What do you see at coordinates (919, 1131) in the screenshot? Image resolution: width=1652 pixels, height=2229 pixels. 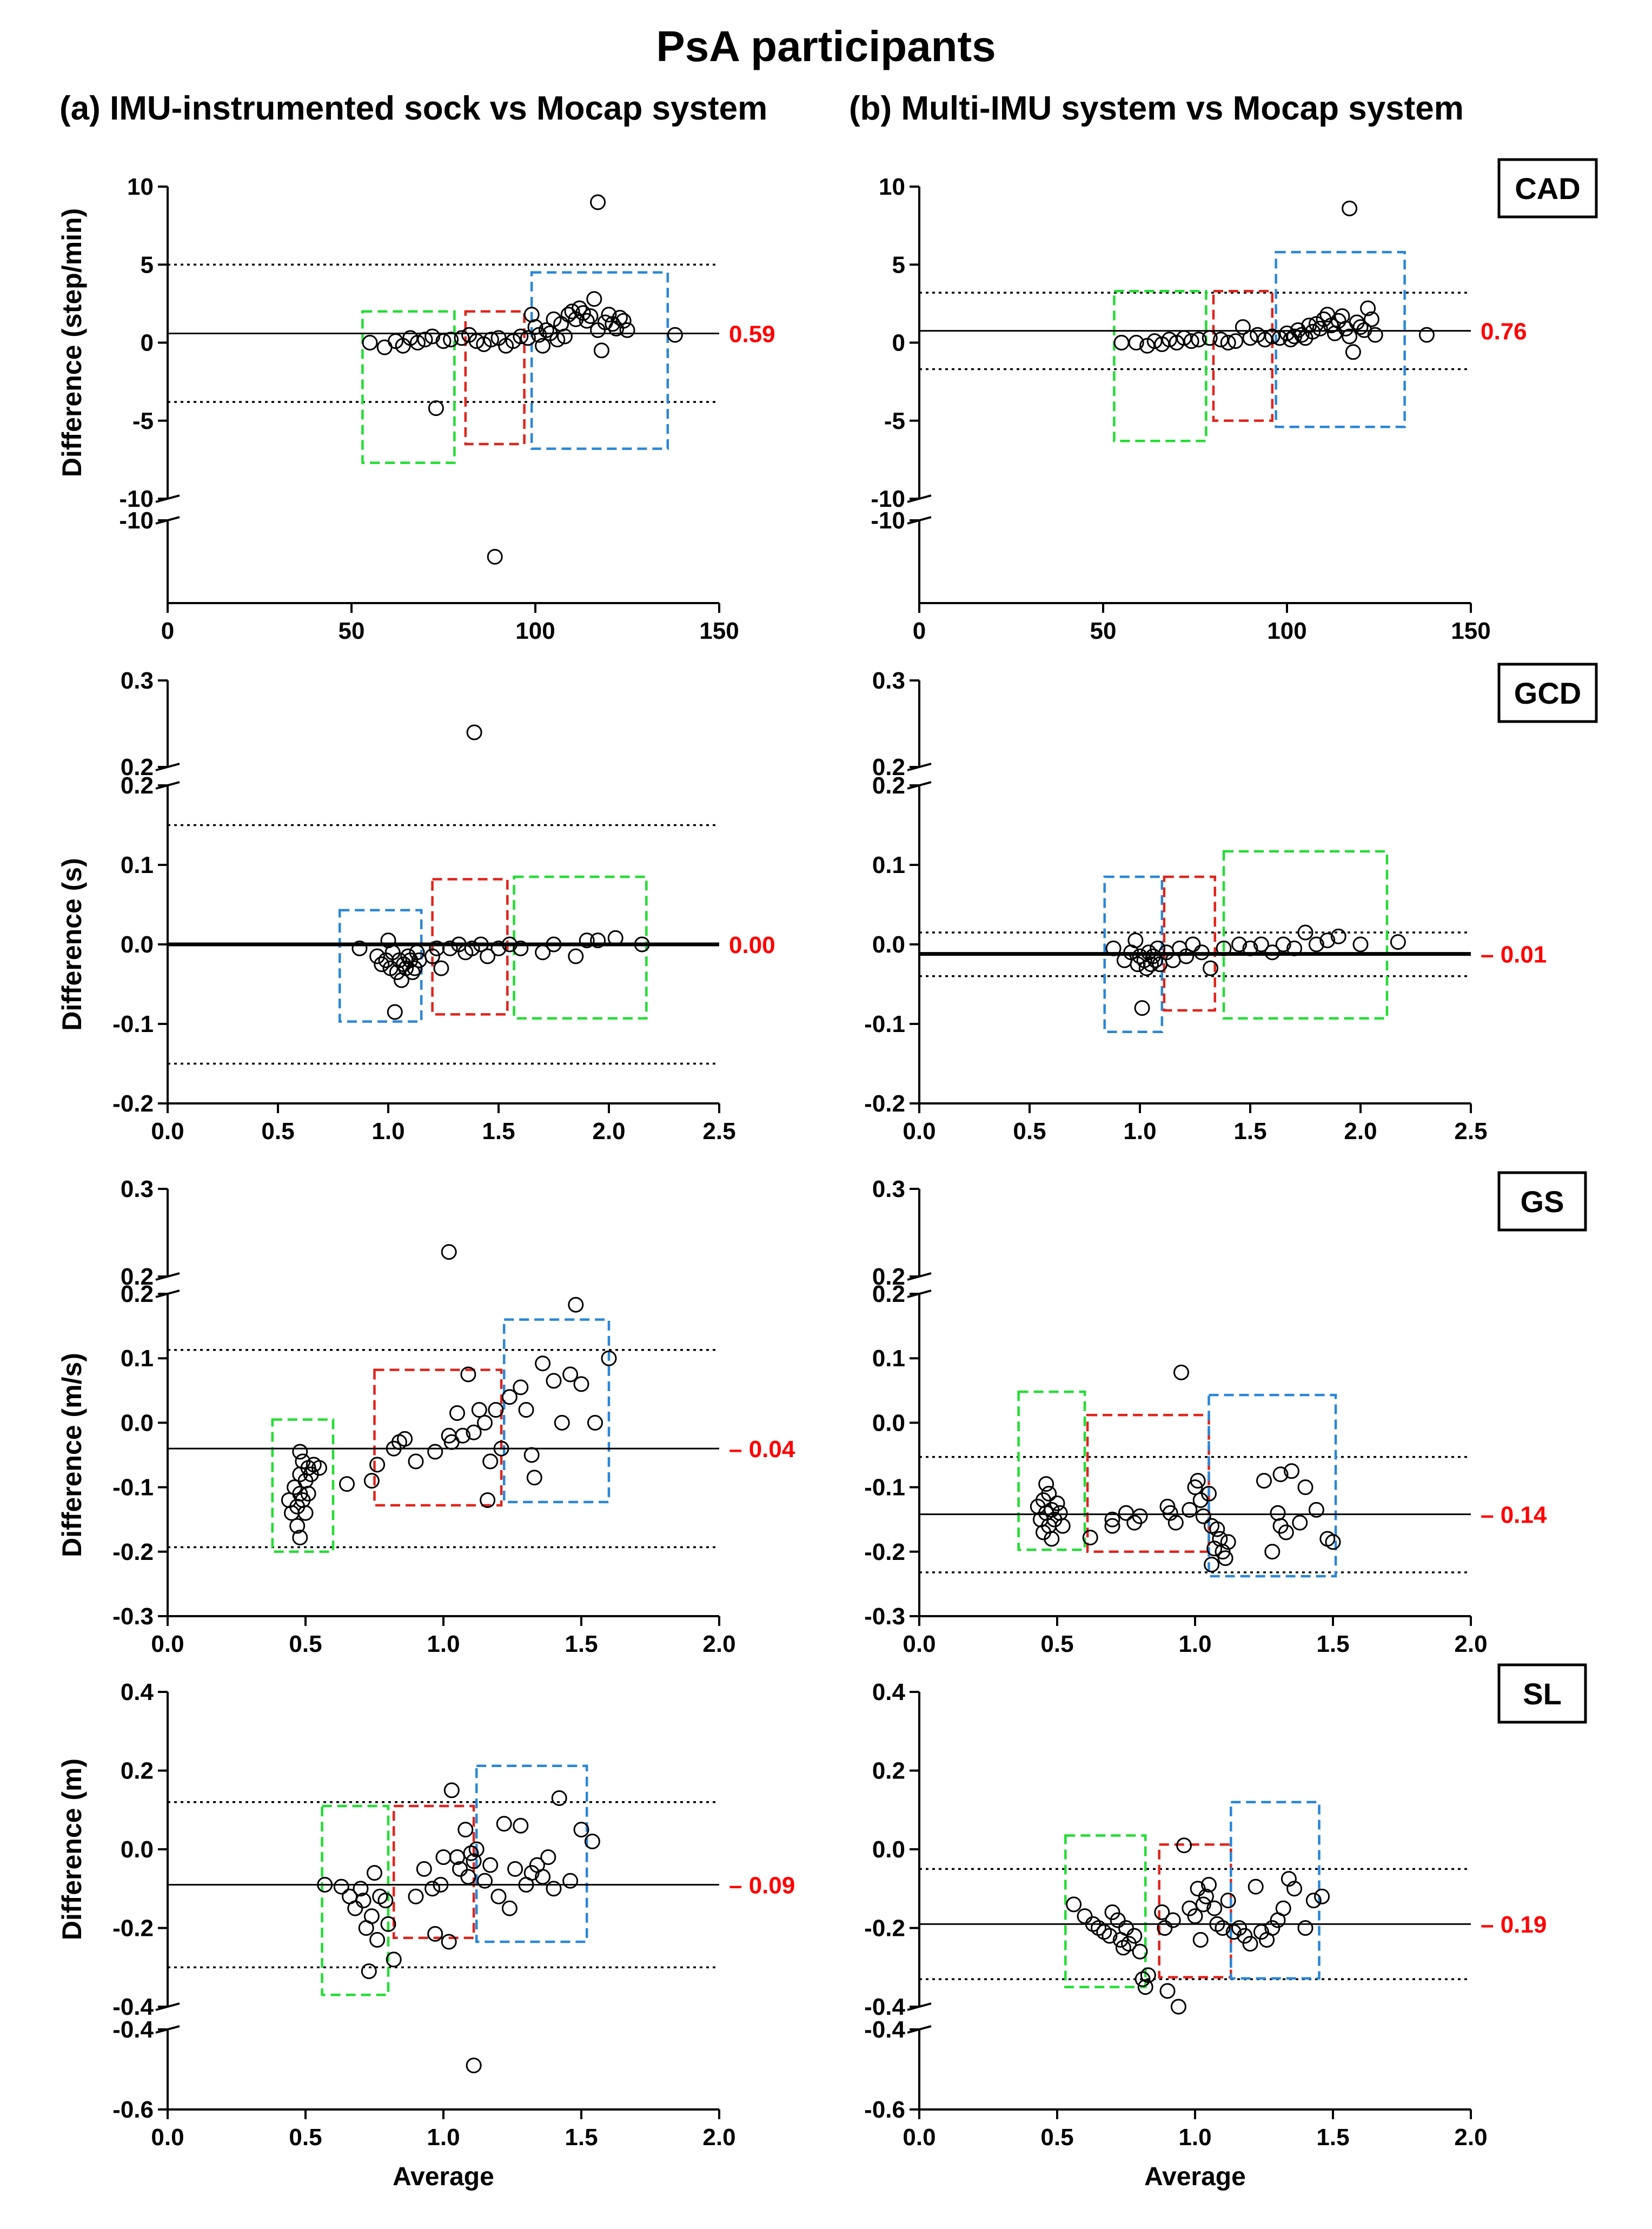 I see `x-tick-label: 0.0` at bounding box center [919, 1131].